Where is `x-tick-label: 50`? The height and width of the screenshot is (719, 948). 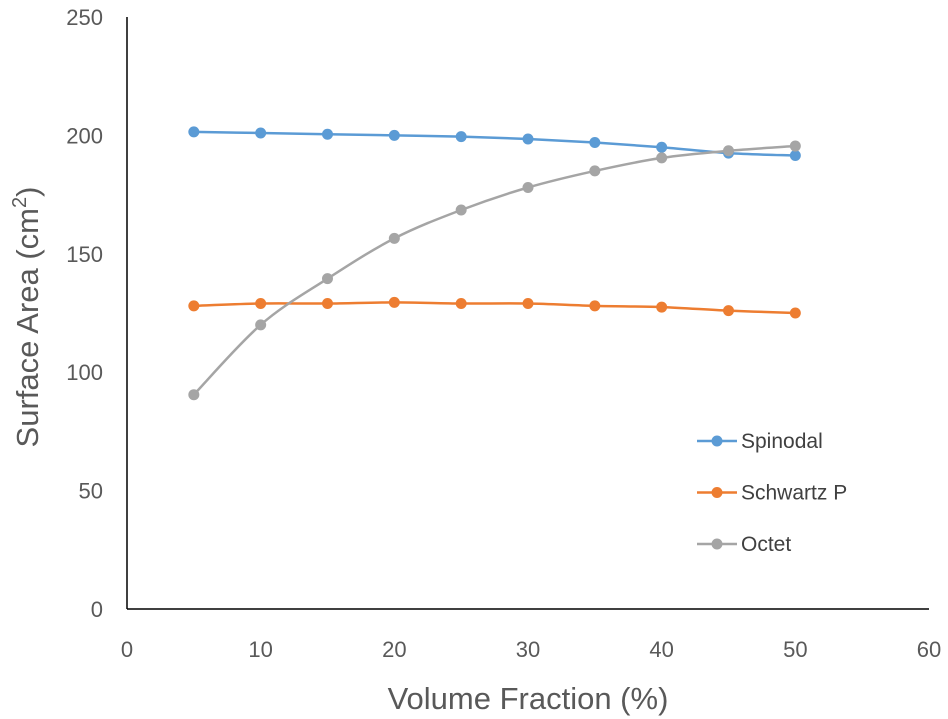 x-tick-label: 50 is located at coordinates (795, 649).